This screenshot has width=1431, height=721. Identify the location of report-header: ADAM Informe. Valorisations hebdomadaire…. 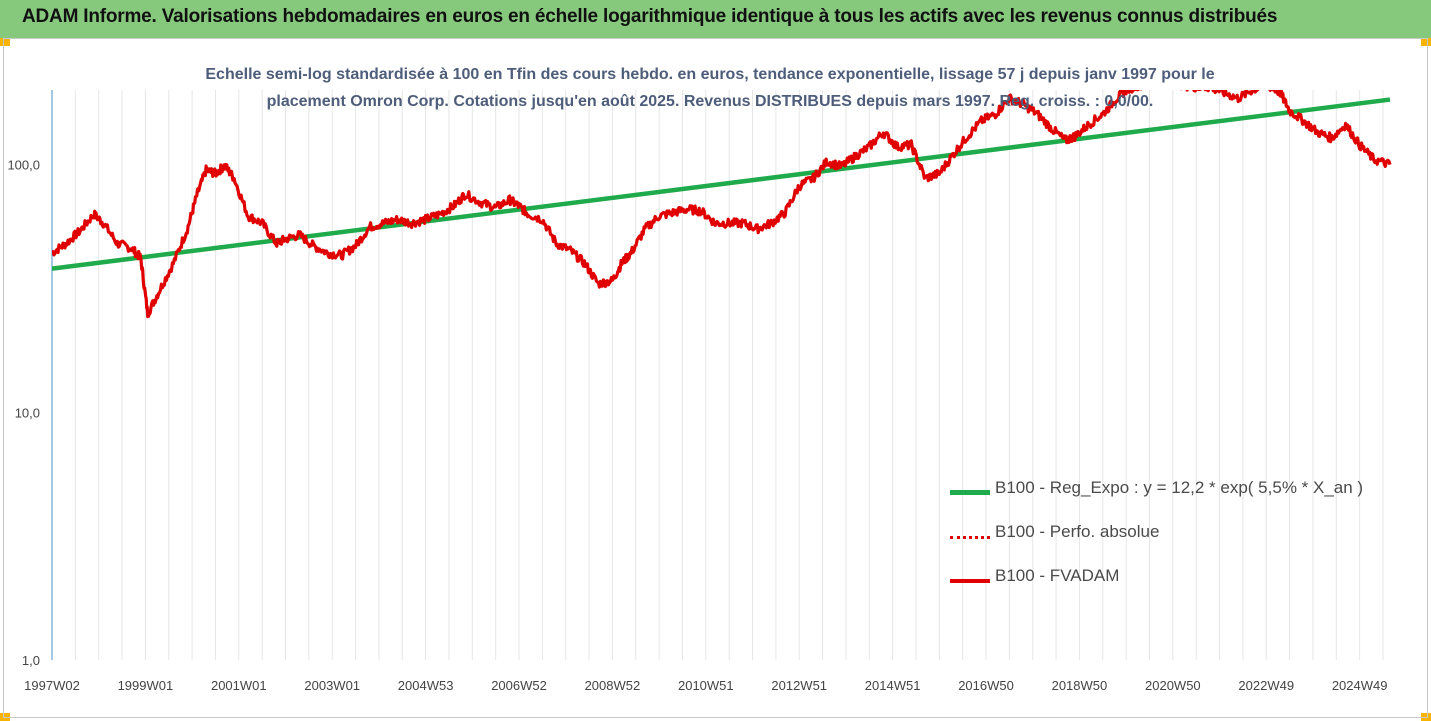
(715, 19).